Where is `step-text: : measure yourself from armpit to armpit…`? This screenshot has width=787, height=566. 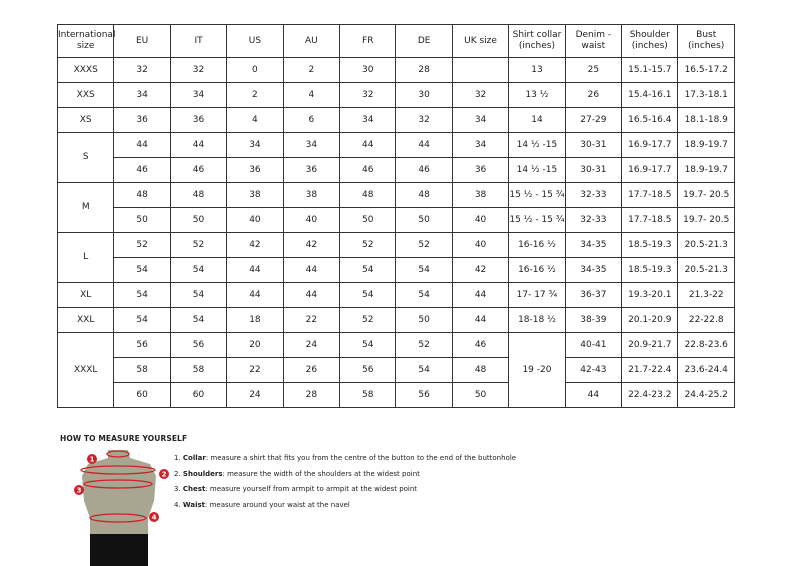
step-text: : measure yourself from armpit to armpit… is located at coordinates (311, 489).